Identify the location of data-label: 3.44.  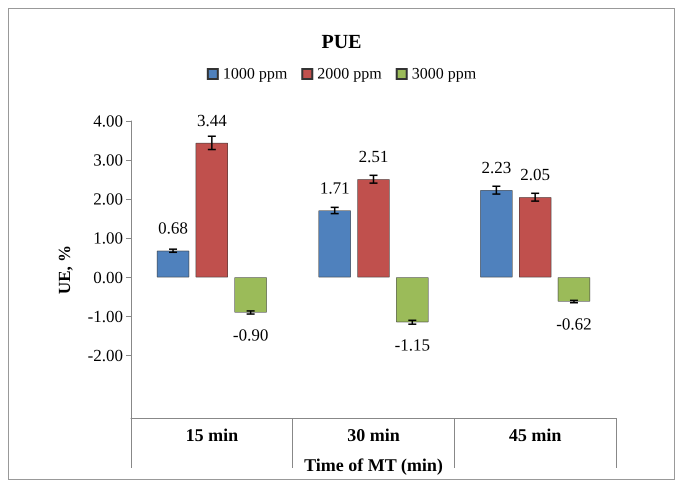
(212, 120).